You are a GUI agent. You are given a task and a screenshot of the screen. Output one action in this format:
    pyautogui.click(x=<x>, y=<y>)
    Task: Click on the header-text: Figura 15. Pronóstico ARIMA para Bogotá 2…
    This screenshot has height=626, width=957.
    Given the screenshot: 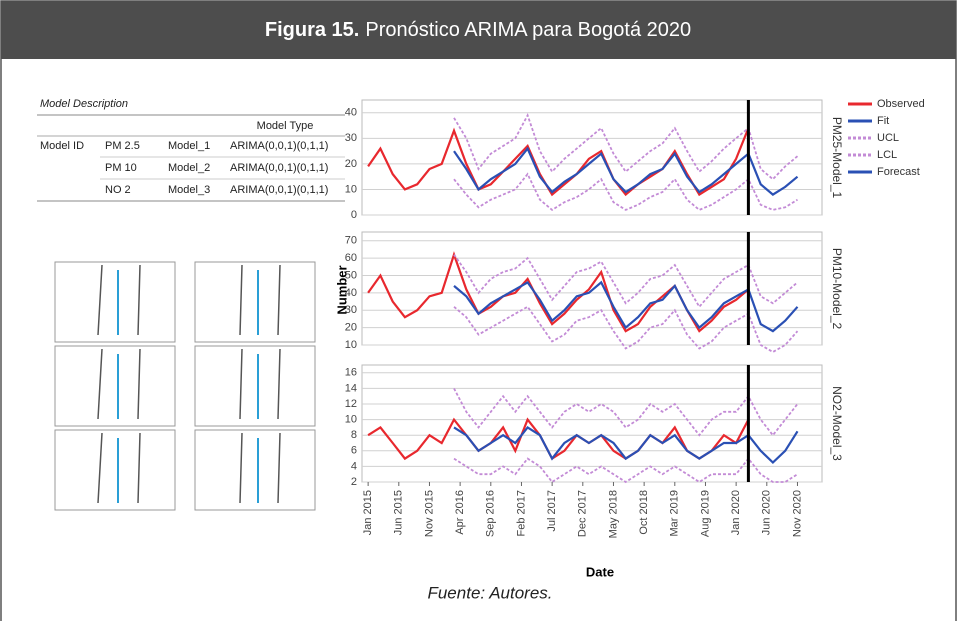 What is the action you would take?
    pyautogui.click(x=478, y=30)
    